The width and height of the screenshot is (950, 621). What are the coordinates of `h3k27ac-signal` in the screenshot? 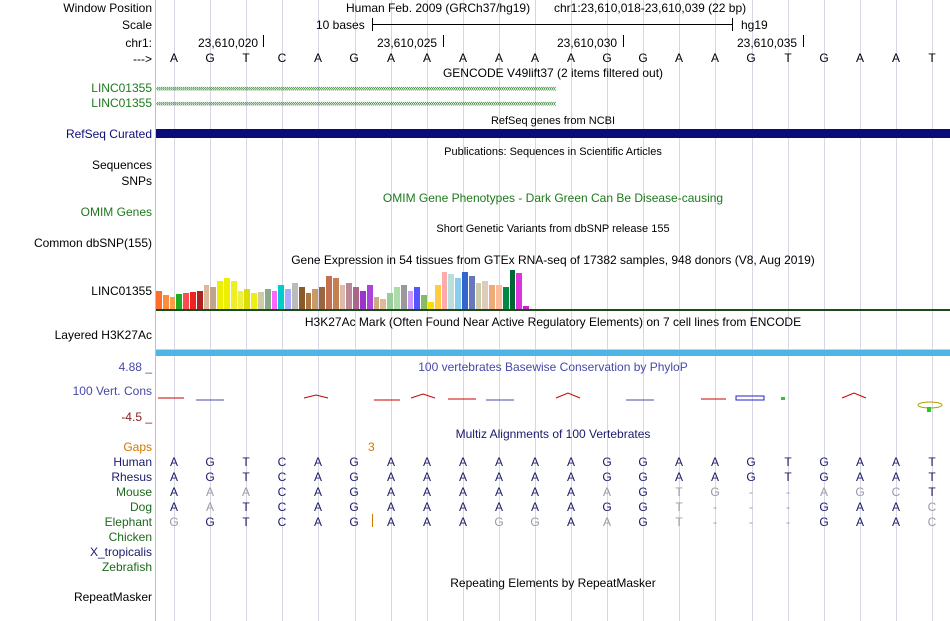 It's located at (553, 352).